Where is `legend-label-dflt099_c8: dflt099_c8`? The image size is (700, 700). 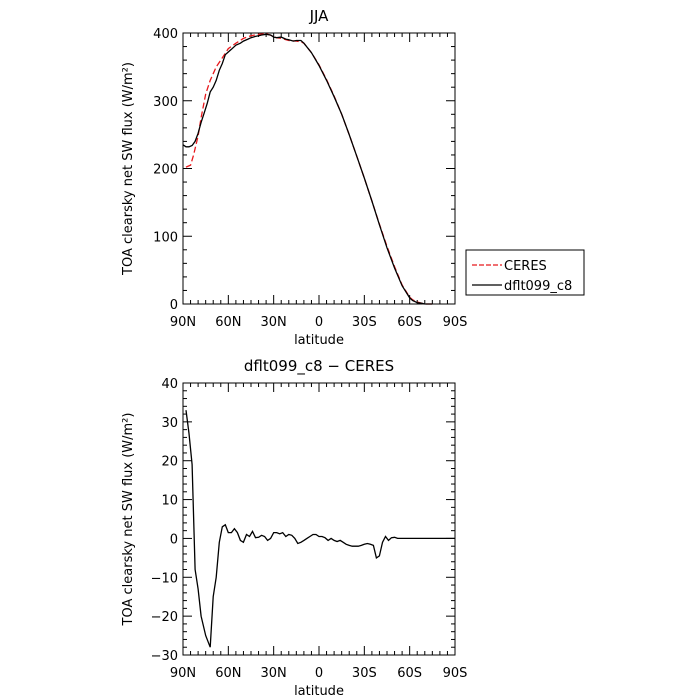
legend-label-dflt099_c8: dflt099_c8 is located at coordinates (538, 286).